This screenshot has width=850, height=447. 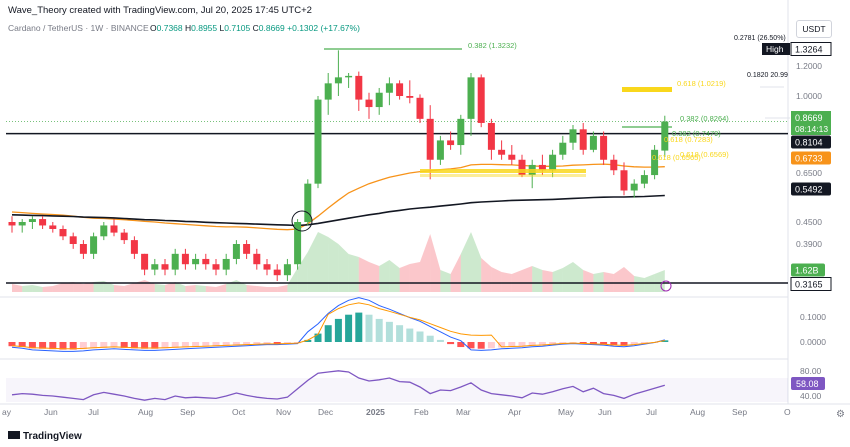 I want to click on high-value: 1.3264, so click(x=809, y=50).